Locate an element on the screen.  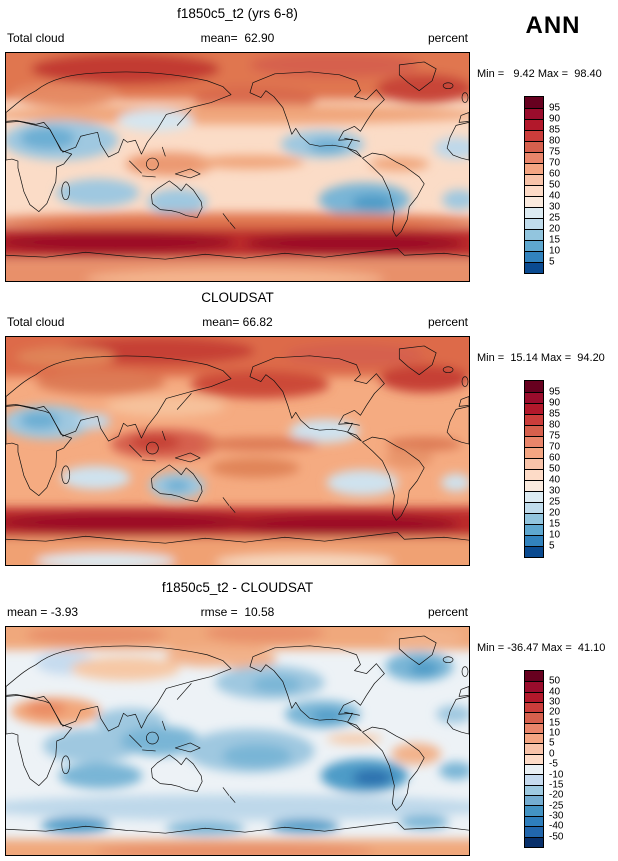
mean-stat: mean = -3.93 is located at coordinates (43, 612).